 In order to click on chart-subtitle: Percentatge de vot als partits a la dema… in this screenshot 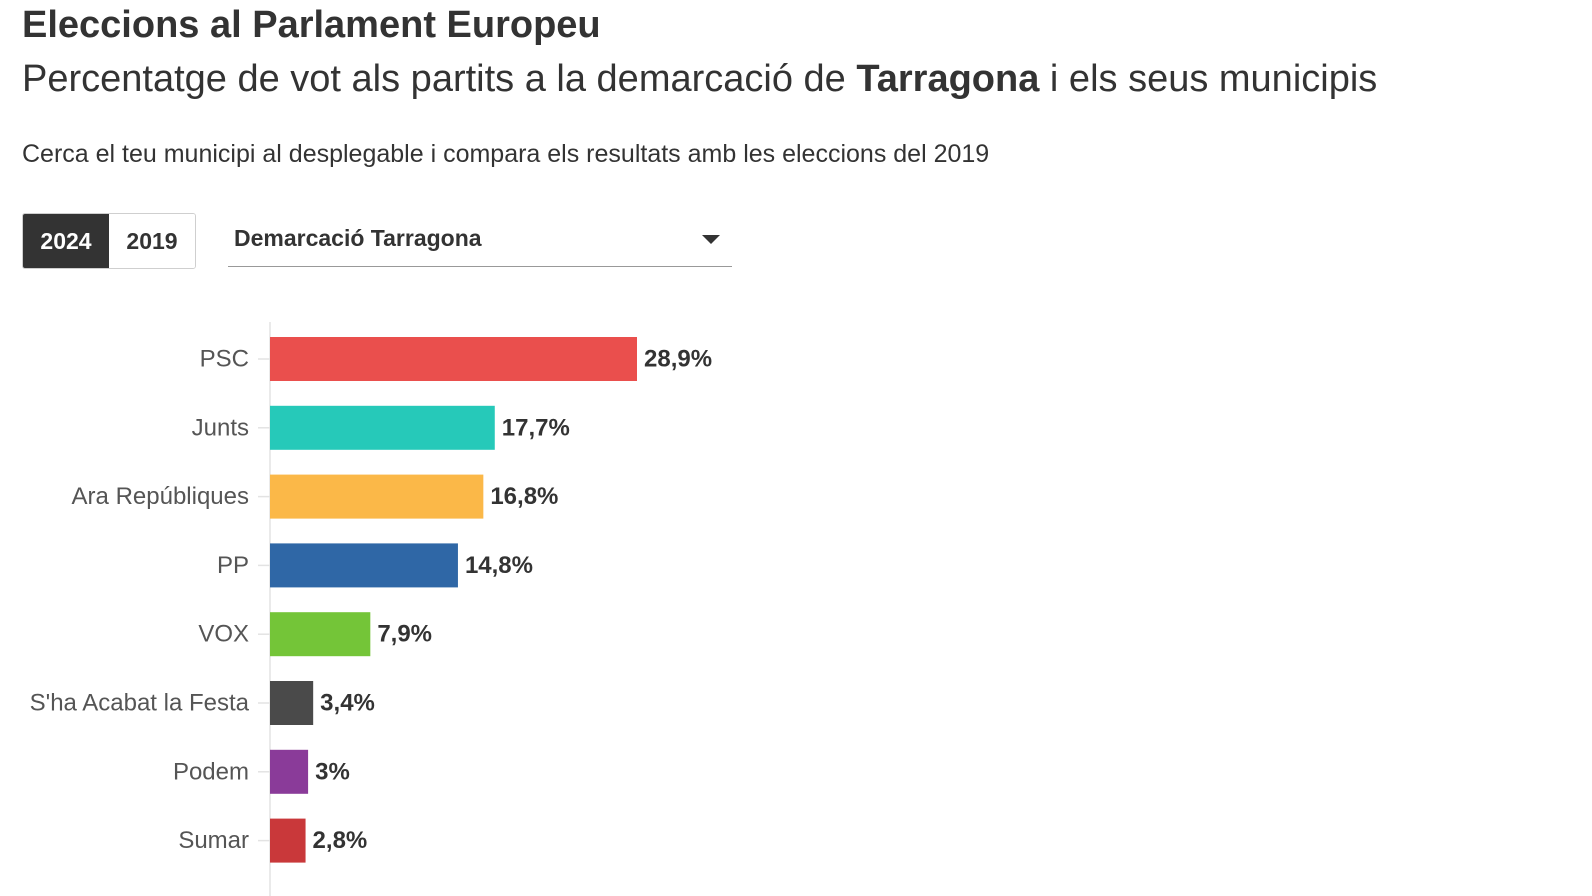, I will do `click(699, 79)`.